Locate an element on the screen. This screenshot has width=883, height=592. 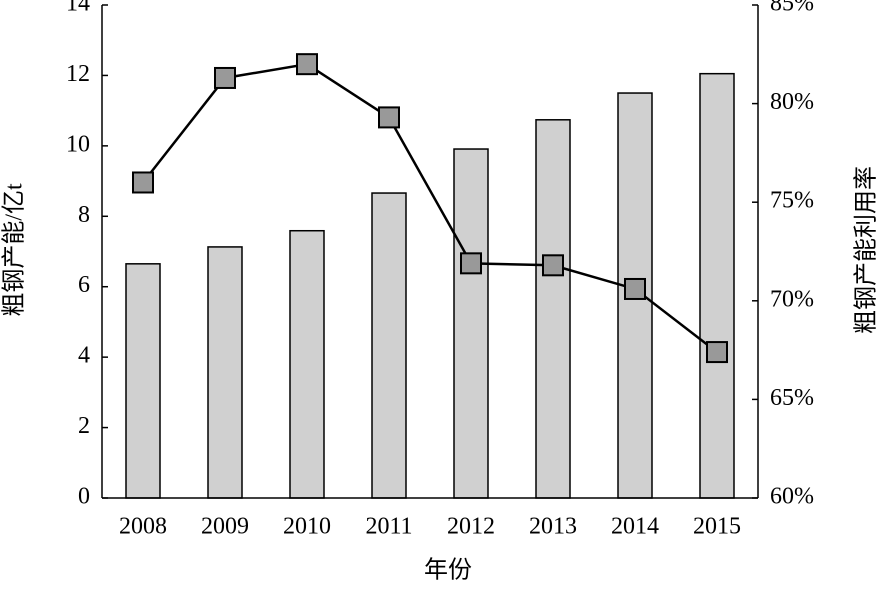
x-tick-label: 2012 is located at coordinates (471, 527).